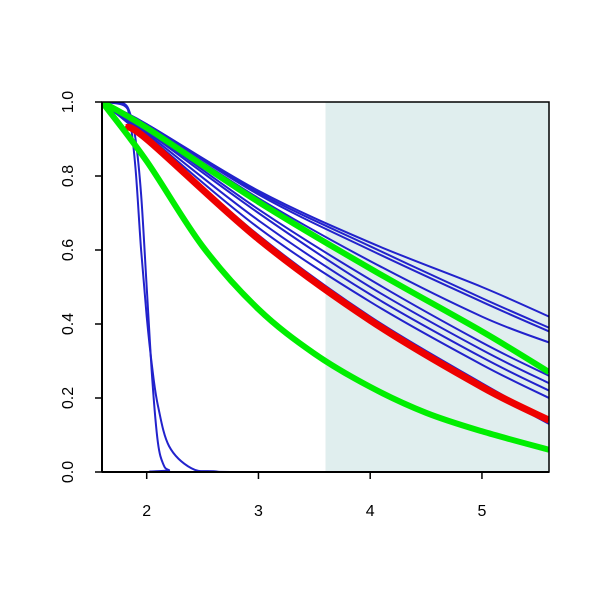 The image size is (600, 600). Describe the element at coordinates (68, 176) in the screenshot. I see `y-tick-label: 0.8` at that location.